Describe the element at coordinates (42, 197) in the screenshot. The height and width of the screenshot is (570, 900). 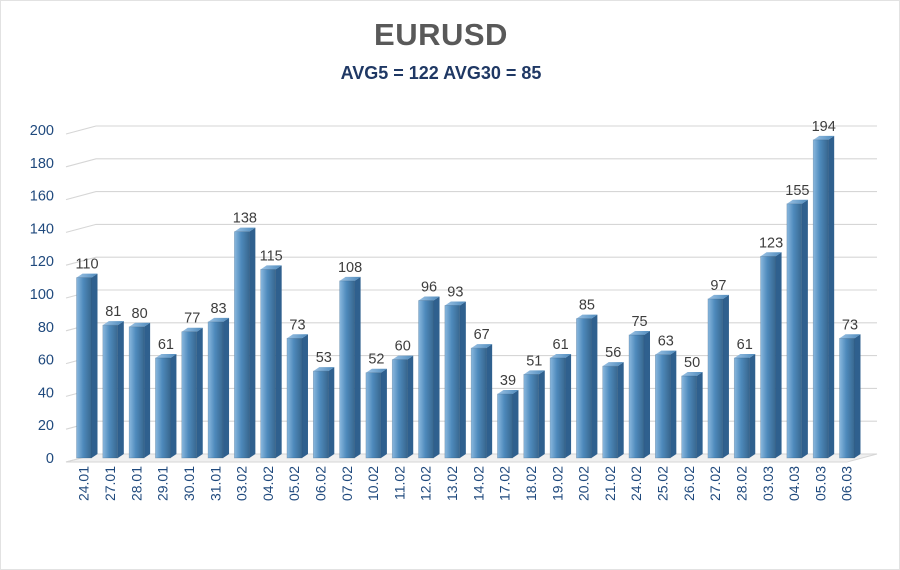
I see `y-tick-label: 160` at that location.